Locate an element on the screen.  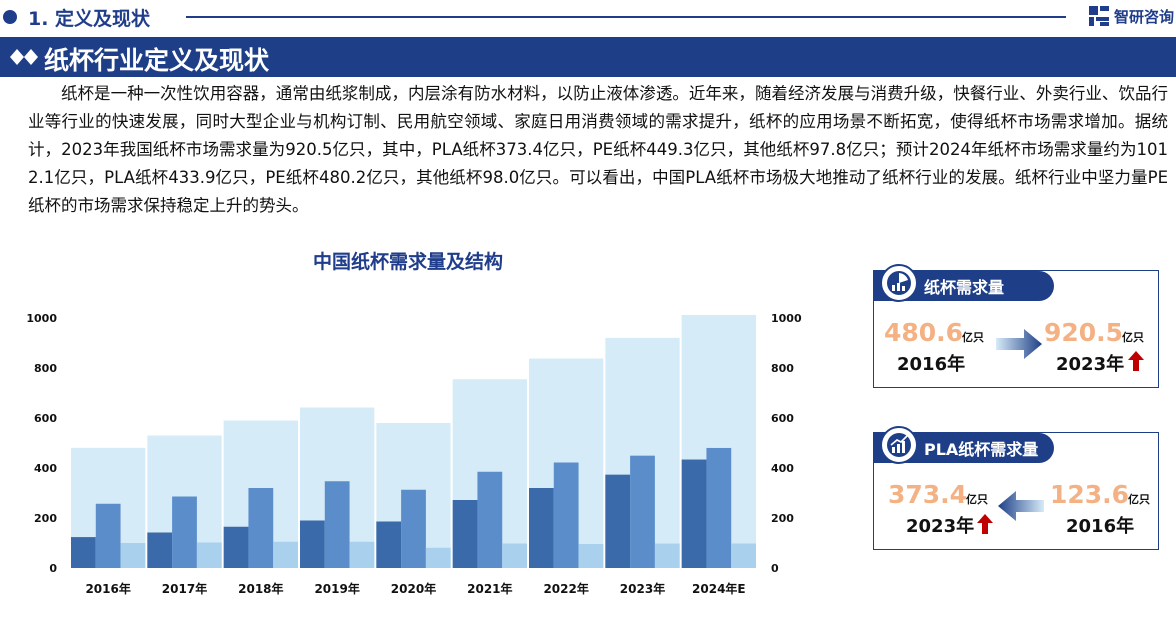
y-tick-right: 200 is located at coordinates (782, 518).